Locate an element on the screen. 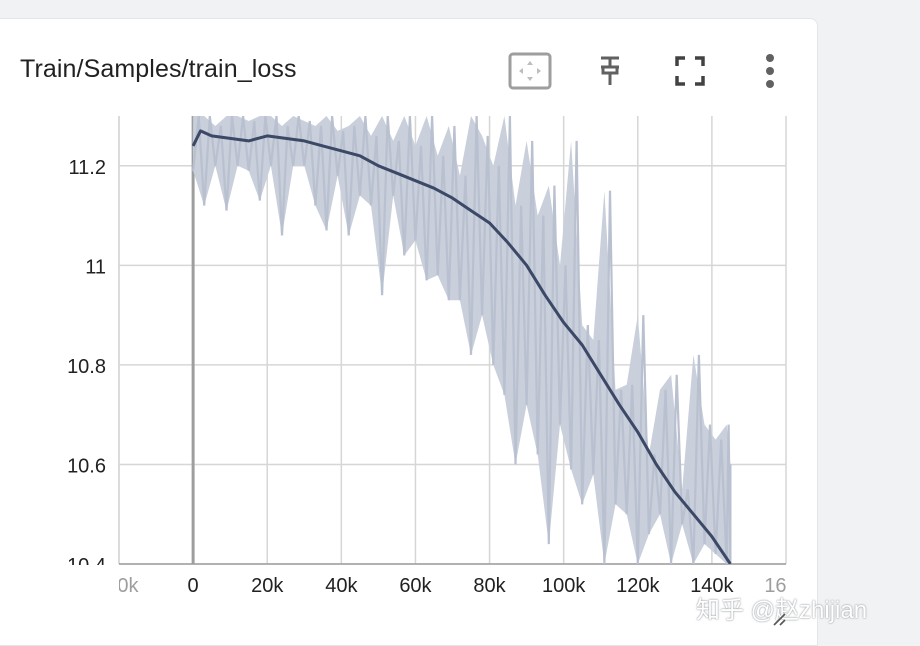 The width and height of the screenshot is (920, 646). y-tick-label: 10.6 is located at coordinates (86, 466).